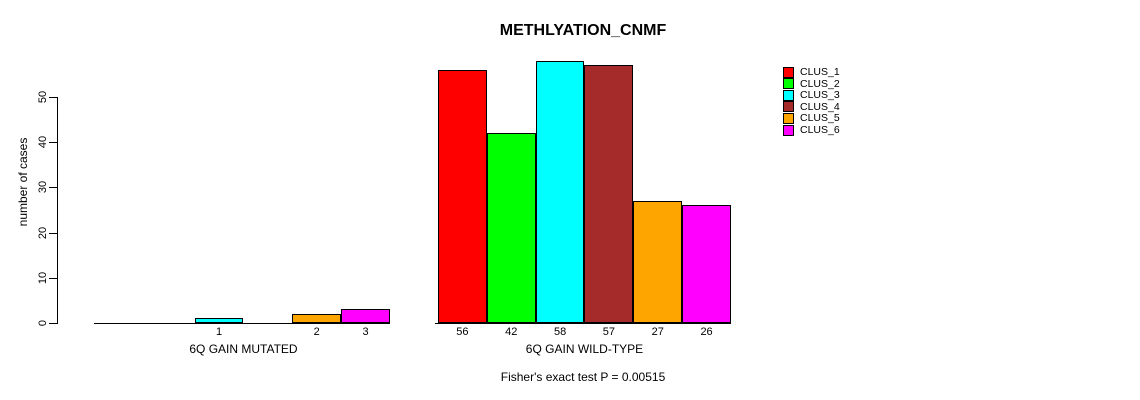 The height and width of the screenshot is (400, 1140). Describe the element at coordinates (706, 332) in the screenshot. I see `bar-value-label: 26` at that location.